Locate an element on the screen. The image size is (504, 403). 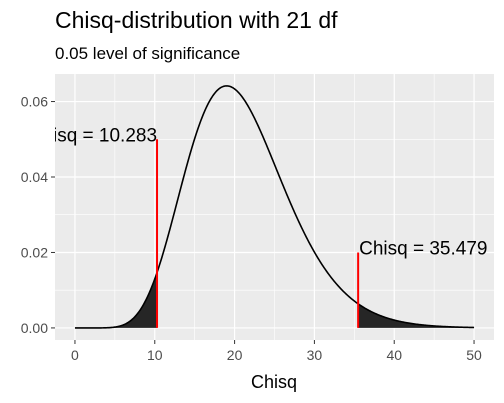
x-axis-title: Chisq is located at coordinates (274, 382).